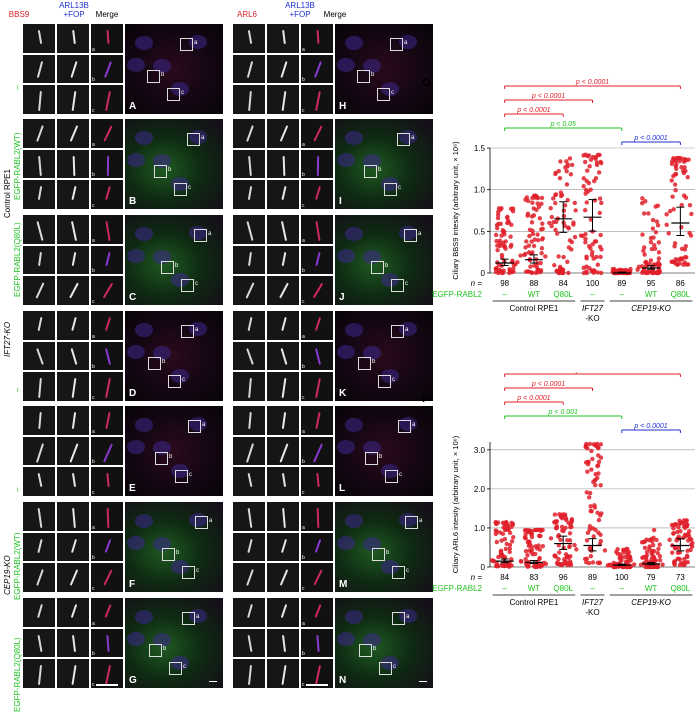  What do you see at coordinates (107, 290) in the screenshot?
I see `inset-left-r2-c2-s2: c` at bounding box center [107, 290].